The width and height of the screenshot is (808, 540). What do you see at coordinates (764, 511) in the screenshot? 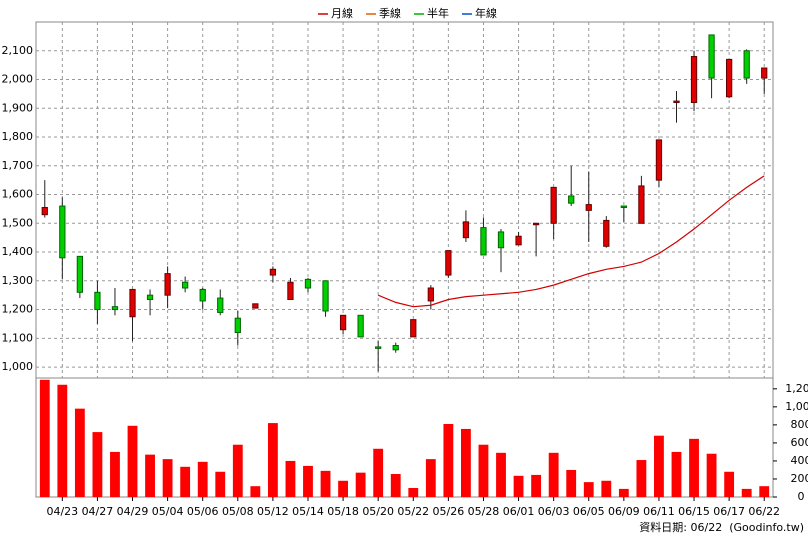
I see `x-tick-label: 06/22` at bounding box center [764, 511].